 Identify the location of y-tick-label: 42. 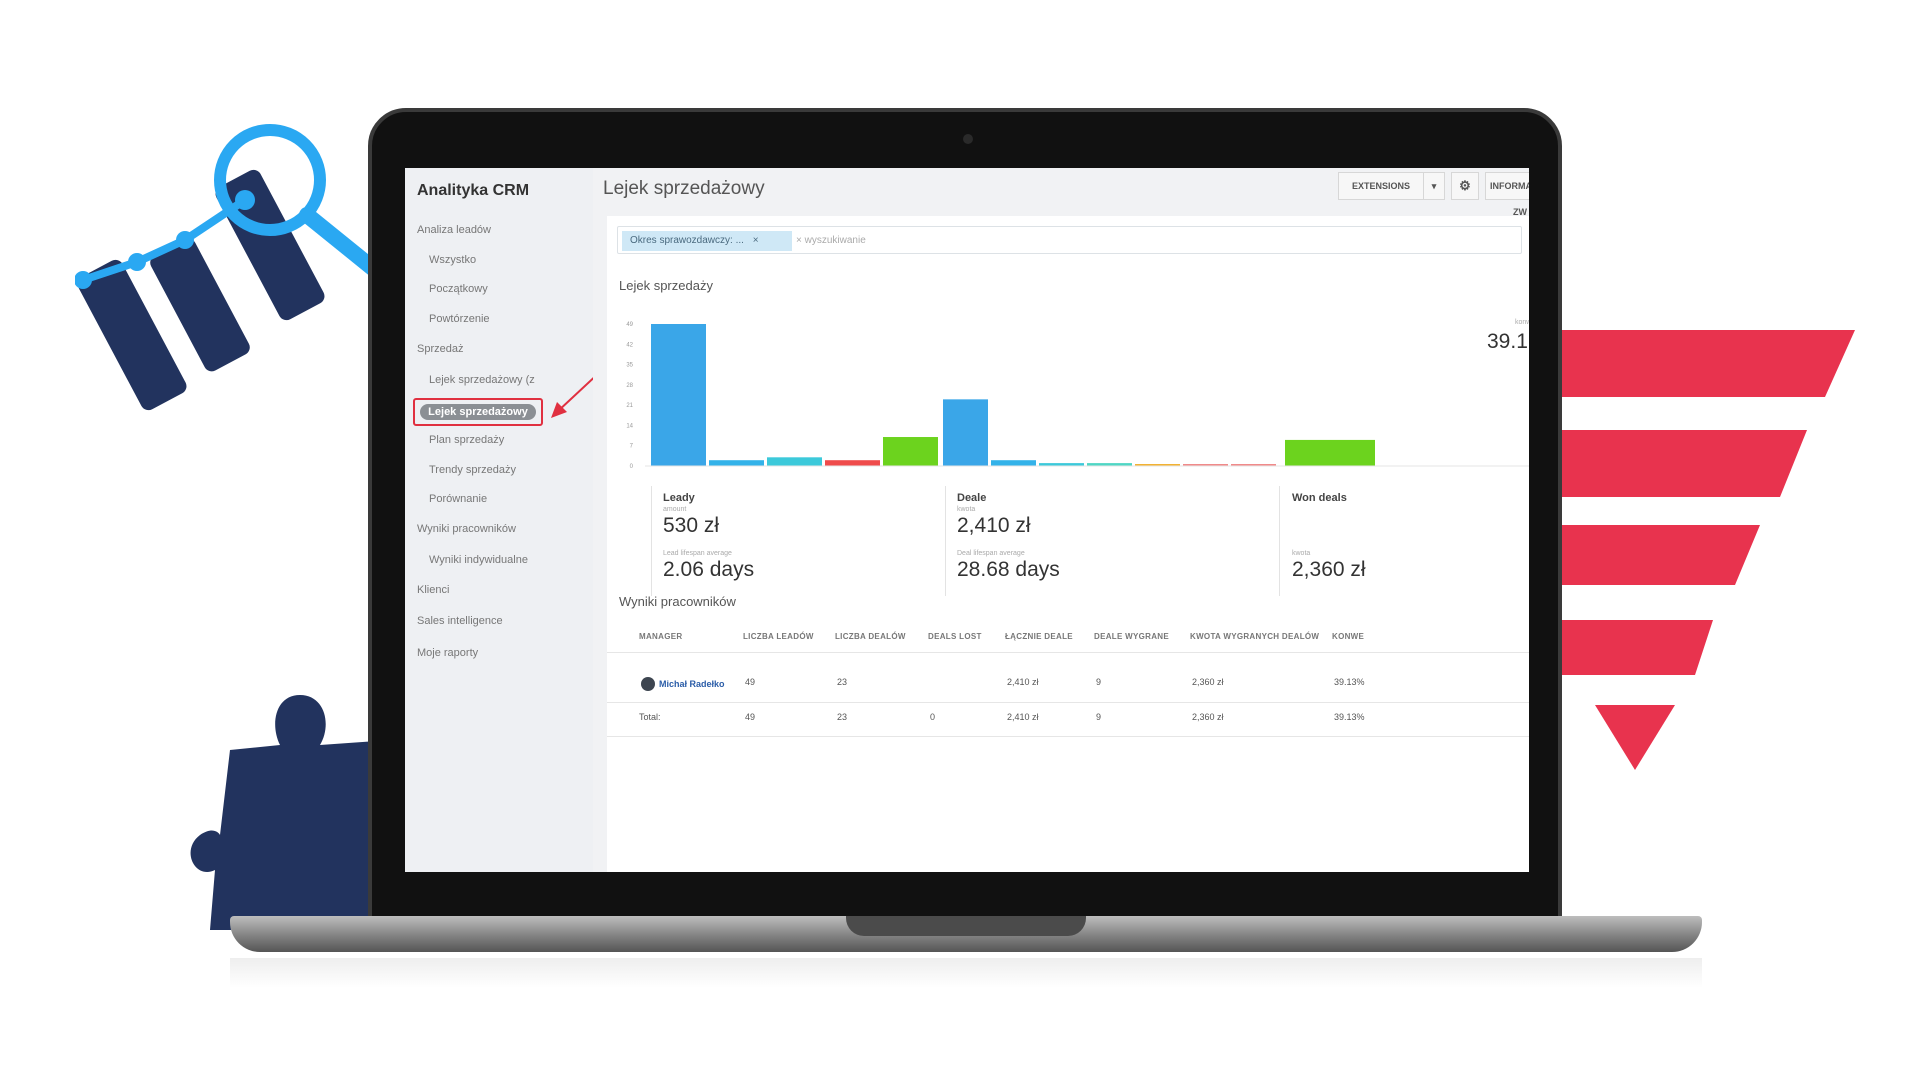
(629, 345).